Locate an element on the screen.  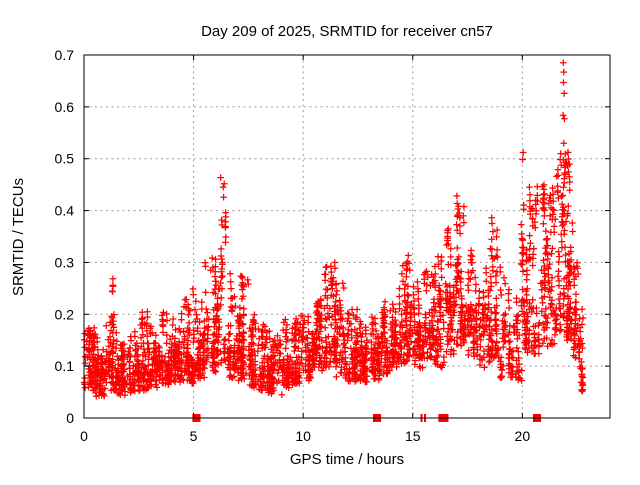
x-tick-label: 10 is located at coordinates (303, 436).